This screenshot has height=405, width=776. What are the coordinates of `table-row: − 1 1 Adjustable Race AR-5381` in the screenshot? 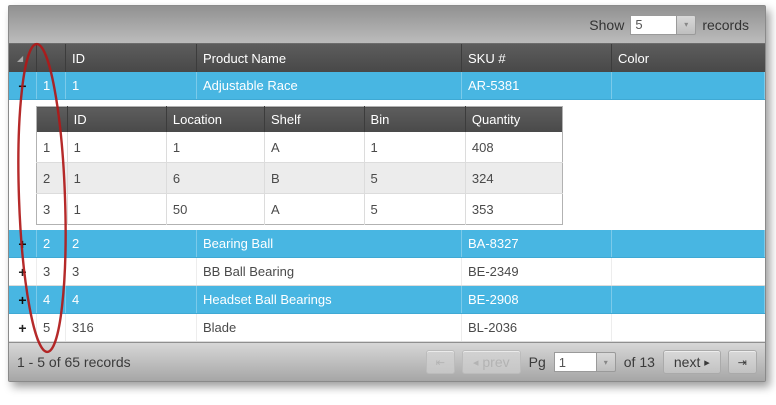 It's located at (387, 86).